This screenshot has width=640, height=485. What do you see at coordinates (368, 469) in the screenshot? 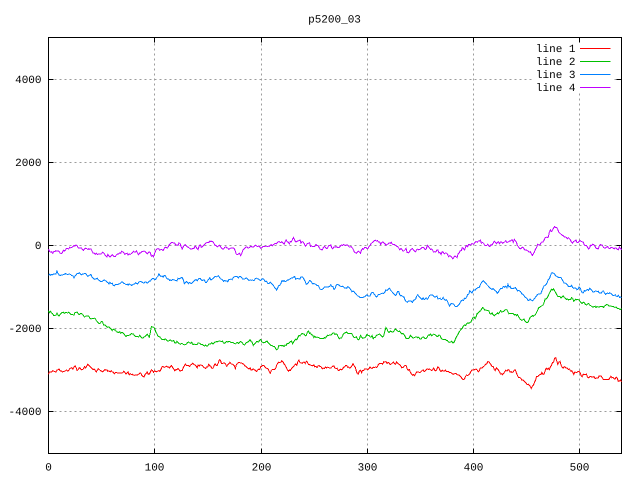
I see `svg-text: 300` at bounding box center [368, 469].